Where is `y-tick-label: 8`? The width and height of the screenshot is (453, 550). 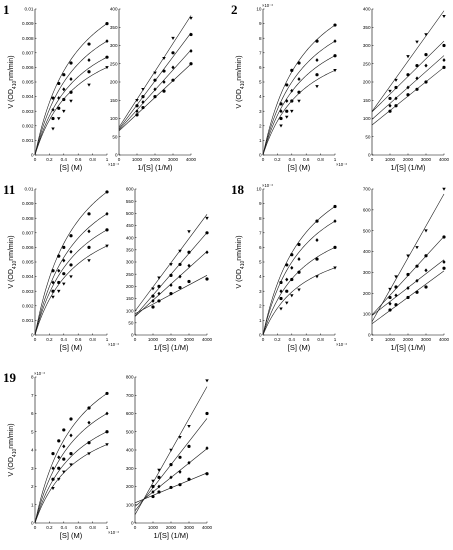
y-tick-label: 8 is located at coordinates (32, 377).